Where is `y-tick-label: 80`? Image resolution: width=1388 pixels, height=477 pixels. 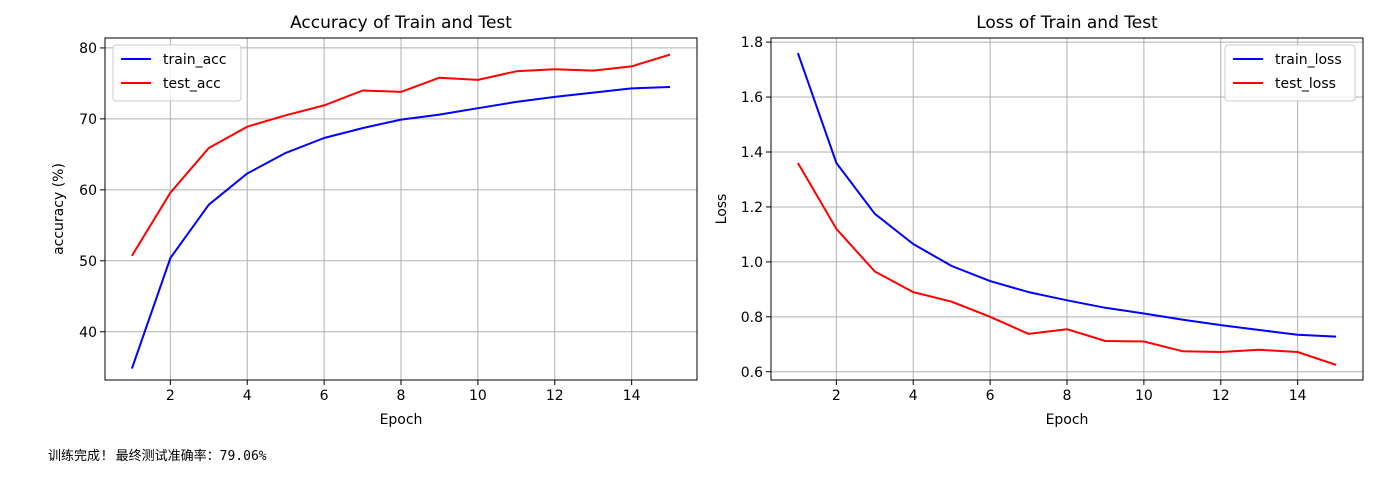
y-tick-label: 80 is located at coordinates (88, 49).